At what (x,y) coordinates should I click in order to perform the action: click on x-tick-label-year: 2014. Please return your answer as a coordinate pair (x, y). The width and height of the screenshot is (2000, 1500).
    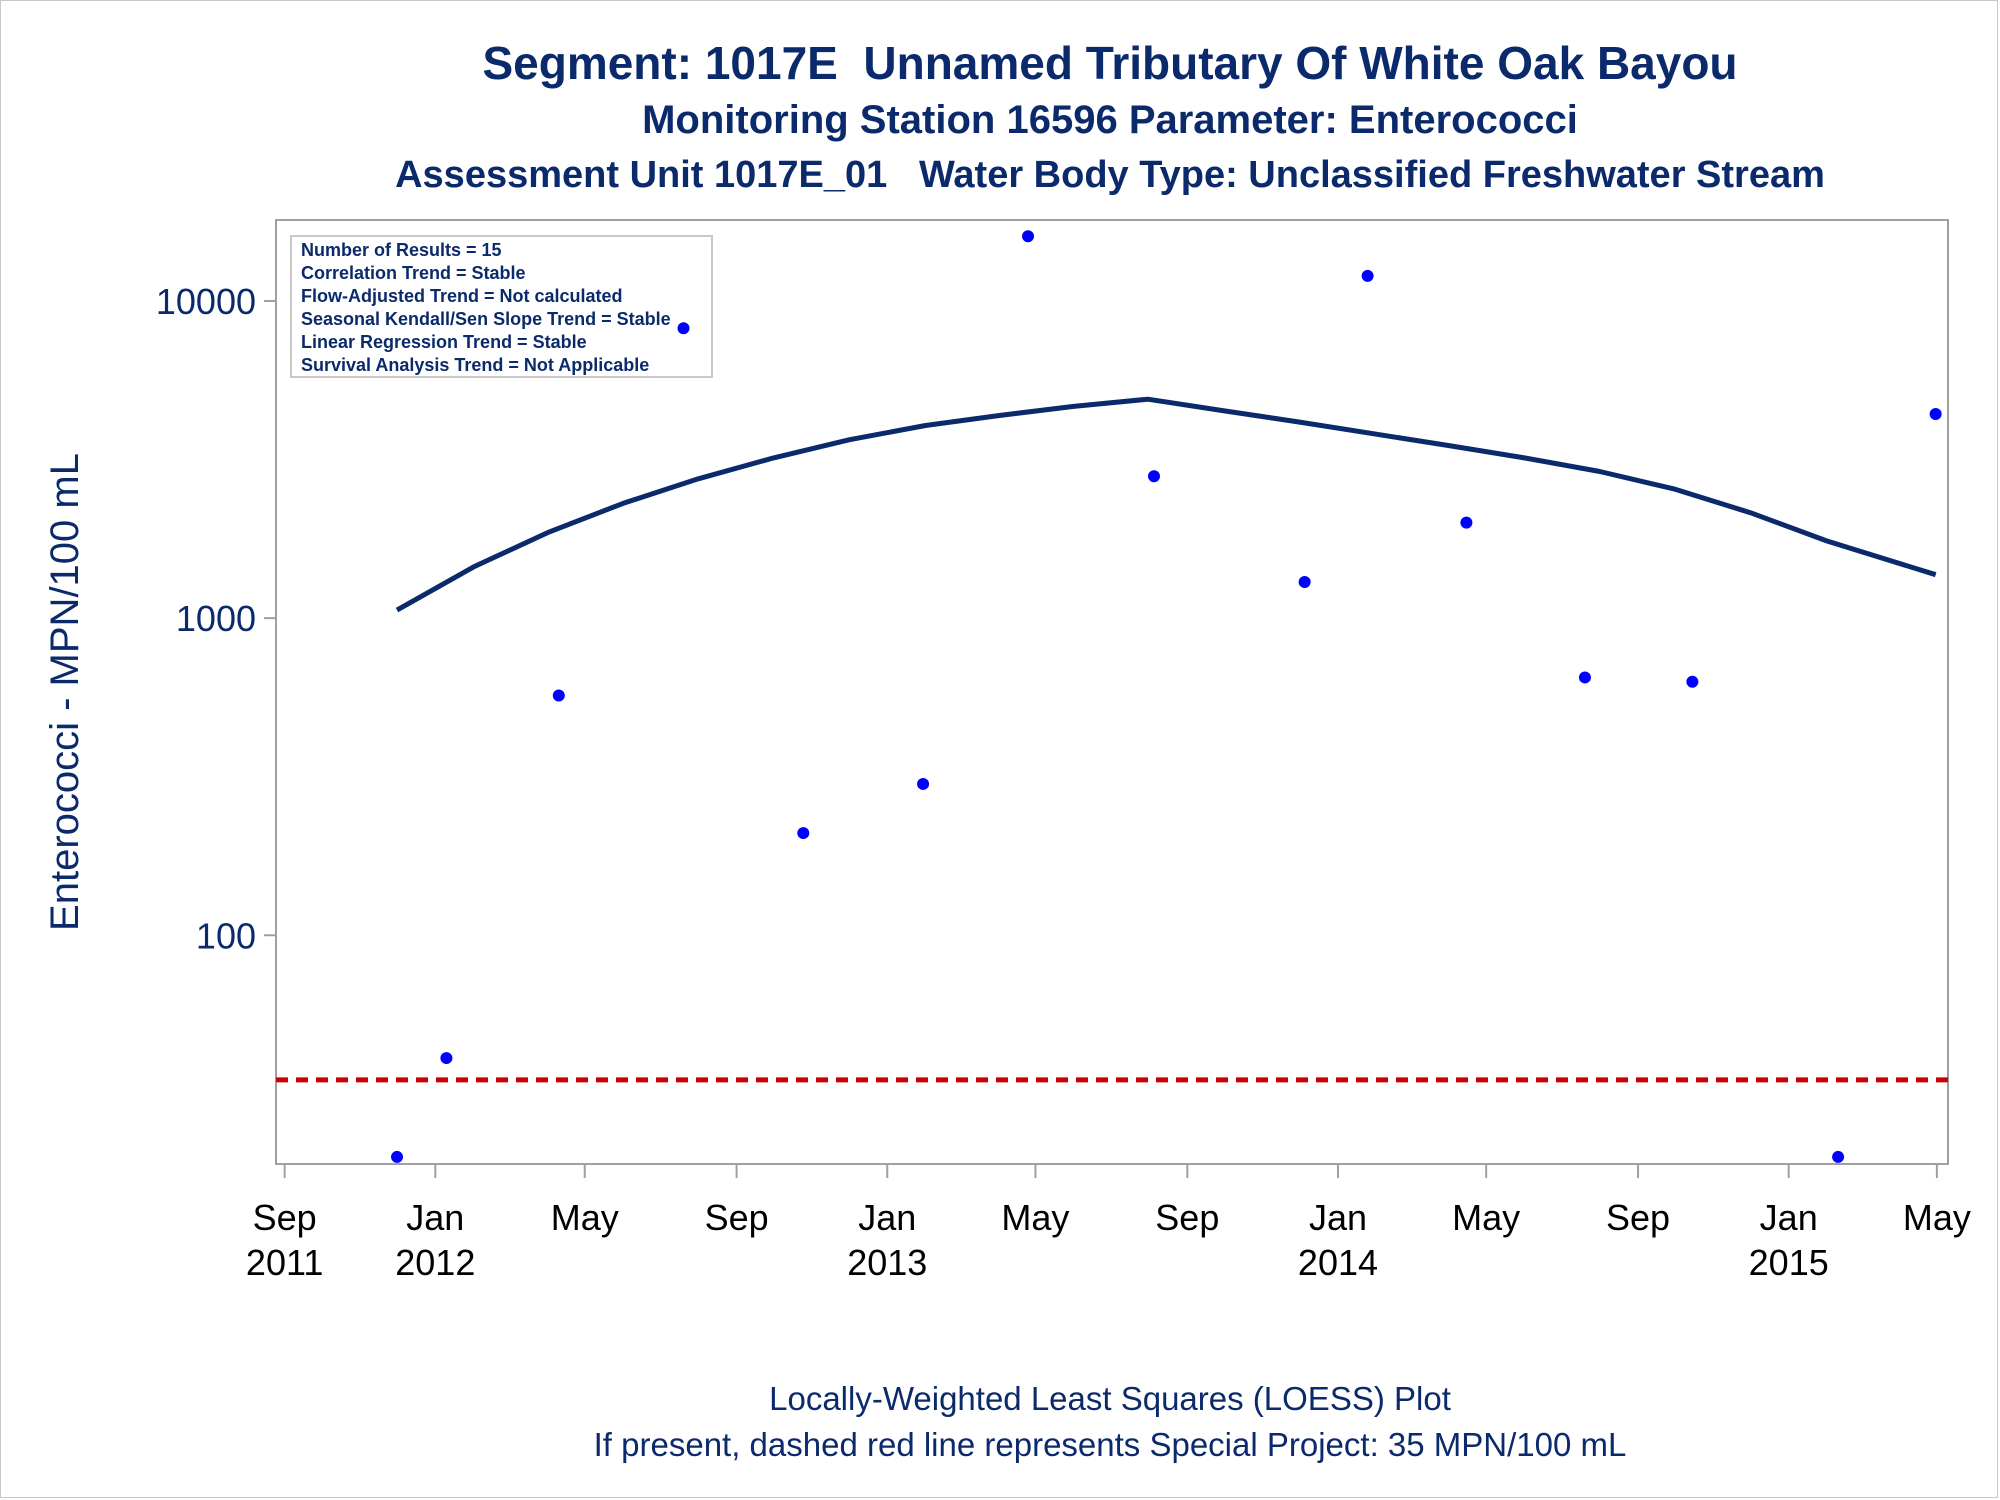
    Looking at the image, I should click on (1338, 1262).